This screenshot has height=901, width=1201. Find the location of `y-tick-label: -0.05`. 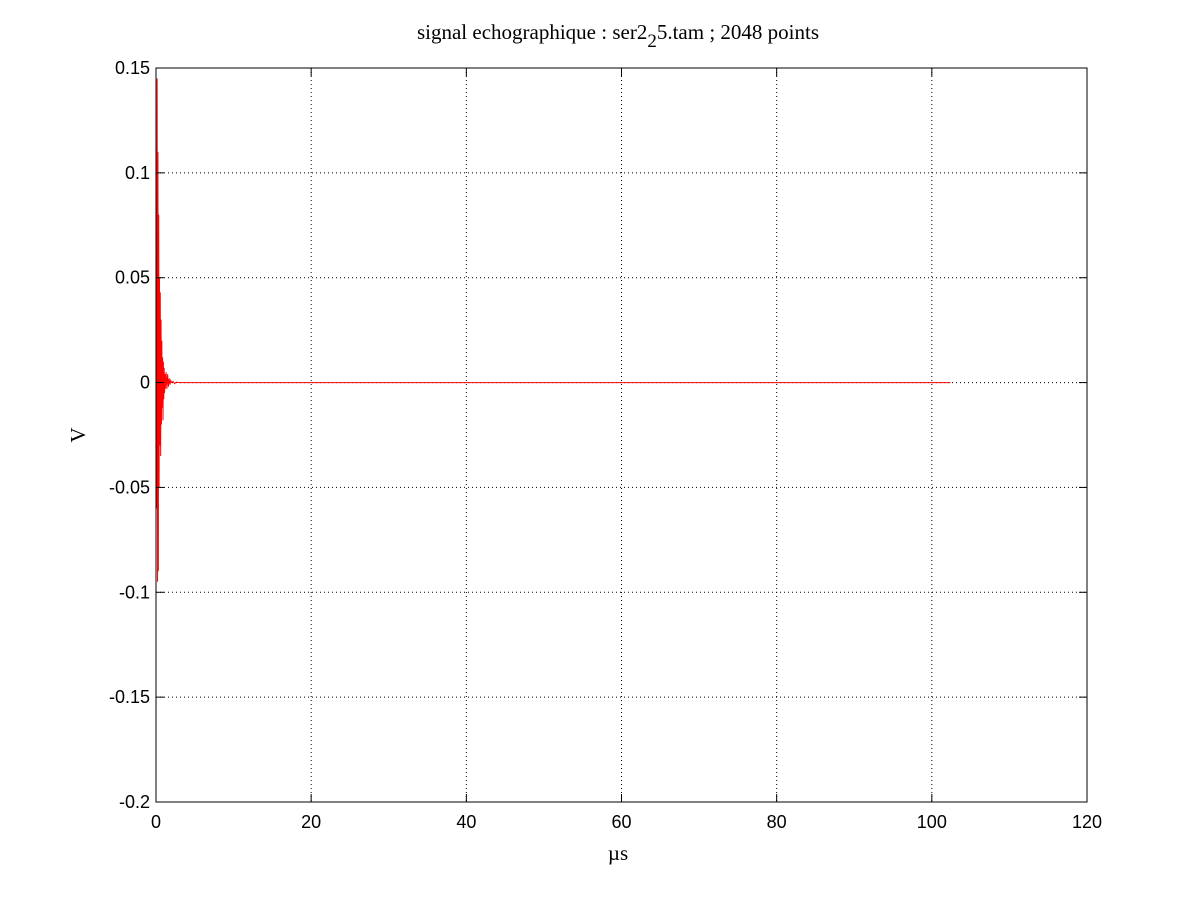

y-tick-label: -0.05 is located at coordinates (129, 487).